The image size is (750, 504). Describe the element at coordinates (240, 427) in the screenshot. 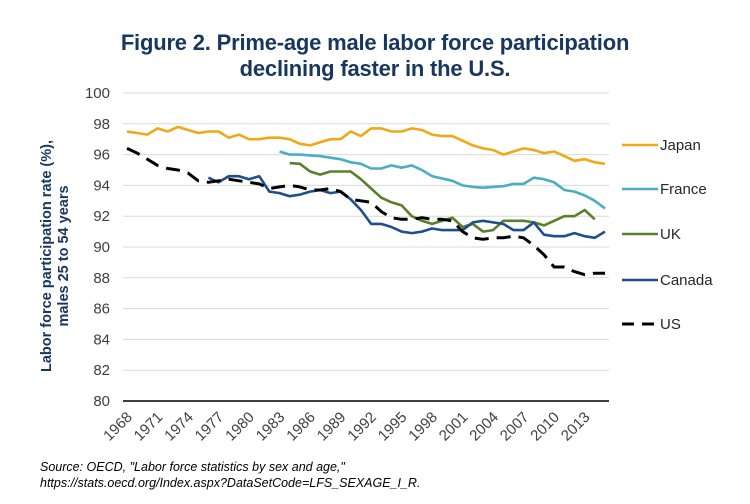

I see `x-tick-label: 1980` at that location.